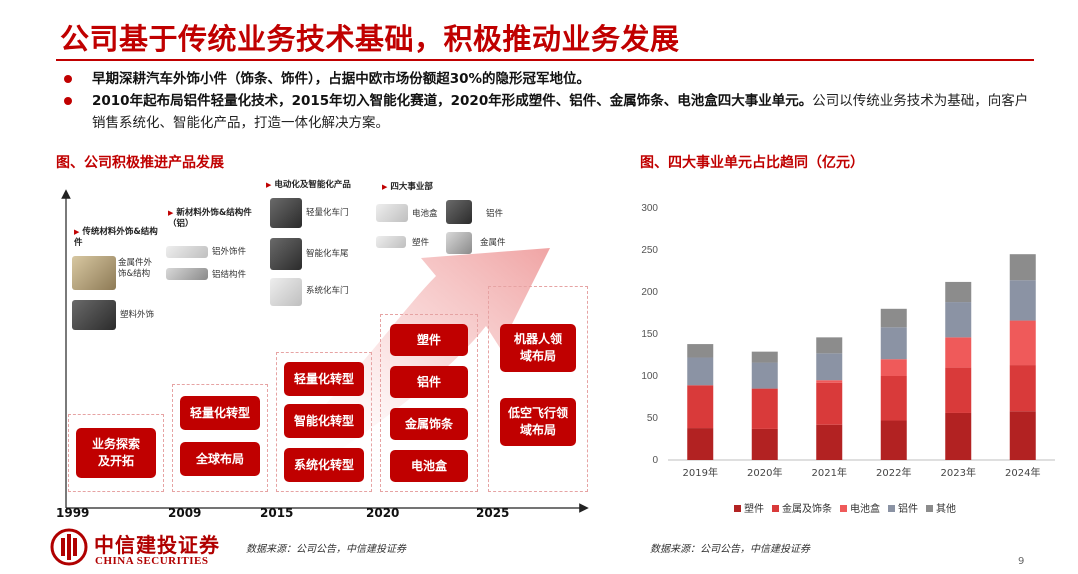 This screenshot has width=1078, height=574. What do you see at coordinates (764, 472) in the screenshot?
I see `x-tick-label: 2020年` at bounding box center [764, 472].